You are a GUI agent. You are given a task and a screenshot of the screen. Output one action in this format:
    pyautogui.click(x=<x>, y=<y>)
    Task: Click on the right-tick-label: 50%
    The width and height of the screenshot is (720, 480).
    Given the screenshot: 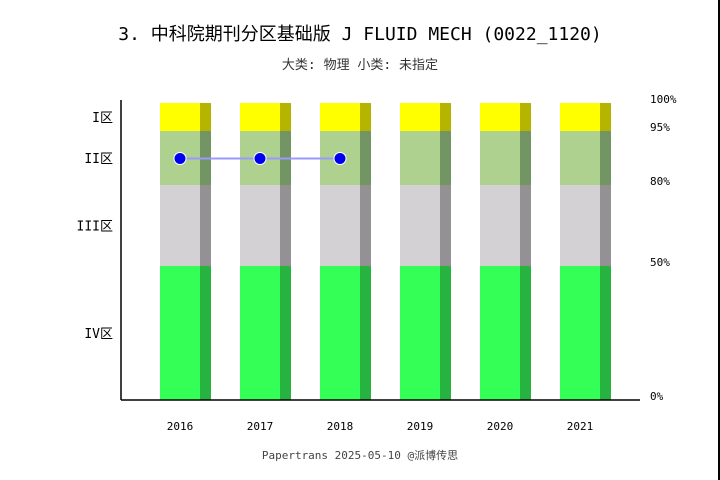 What is the action you would take?
    pyautogui.click(x=660, y=262)
    